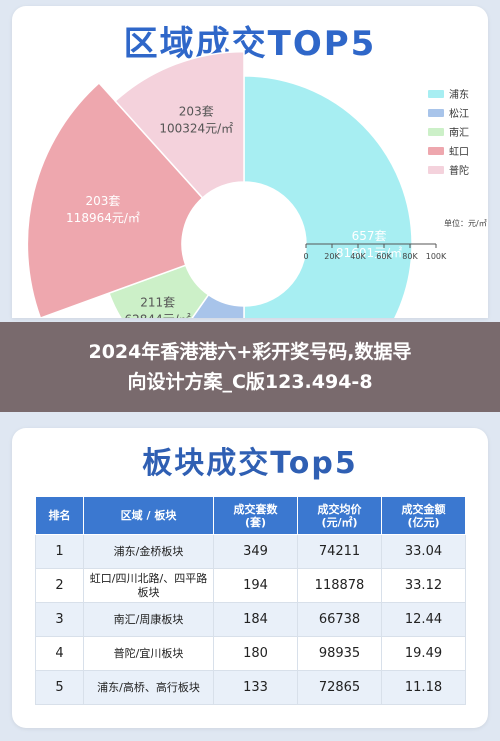  Describe the element at coordinates (244, 244) in the screenshot. I see `chart-hub` at that location.